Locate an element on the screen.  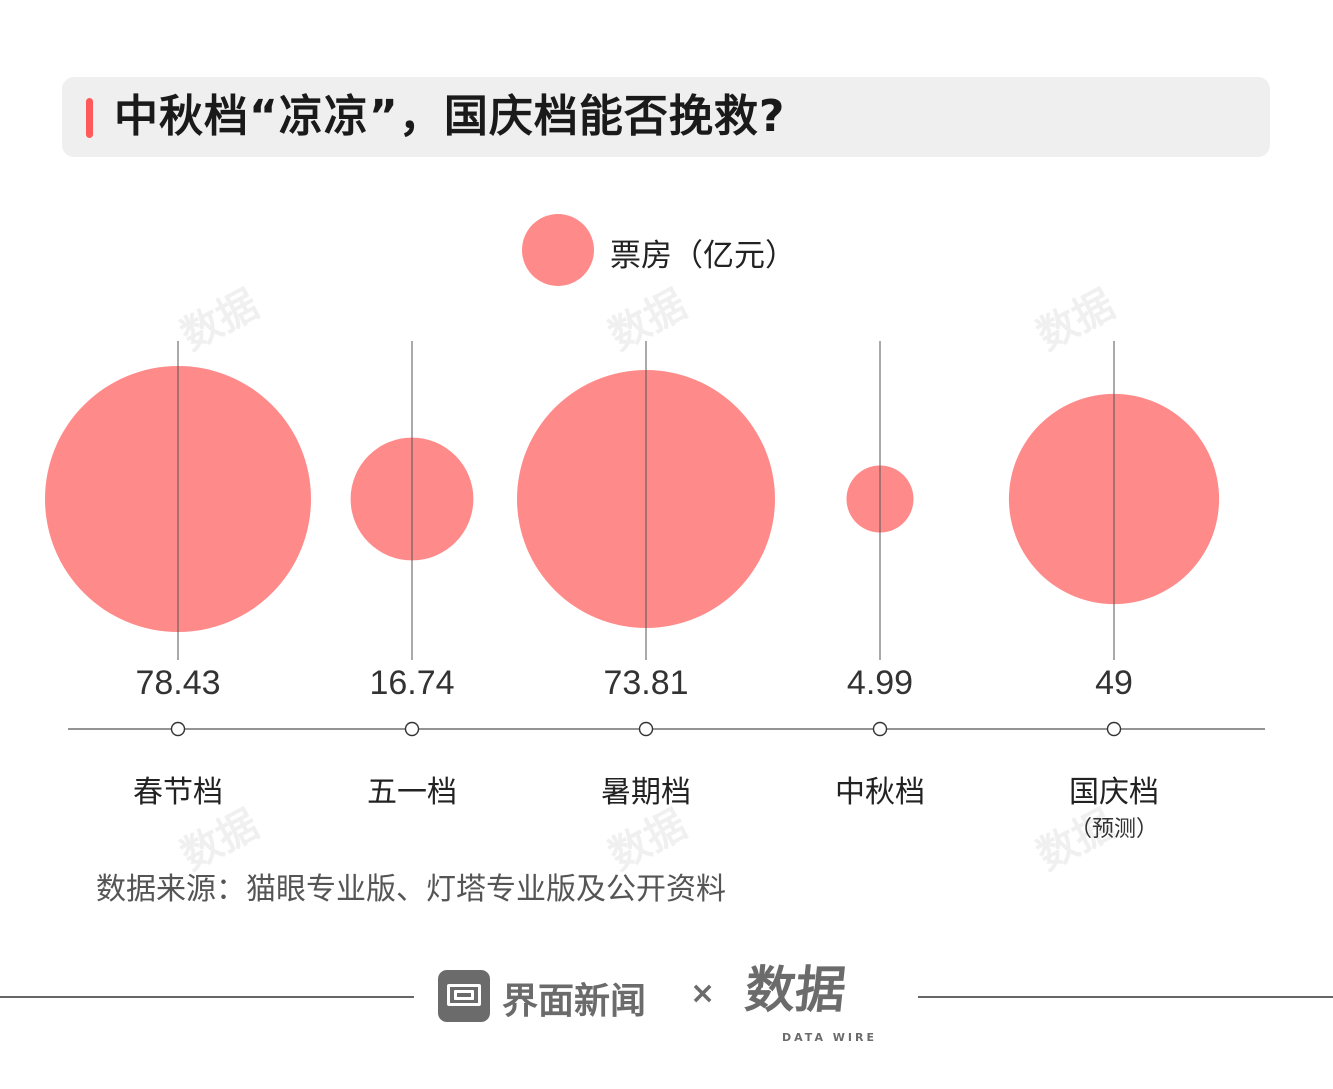
footer-brand: 界面新闻 is located at coordinates (574, 1001).